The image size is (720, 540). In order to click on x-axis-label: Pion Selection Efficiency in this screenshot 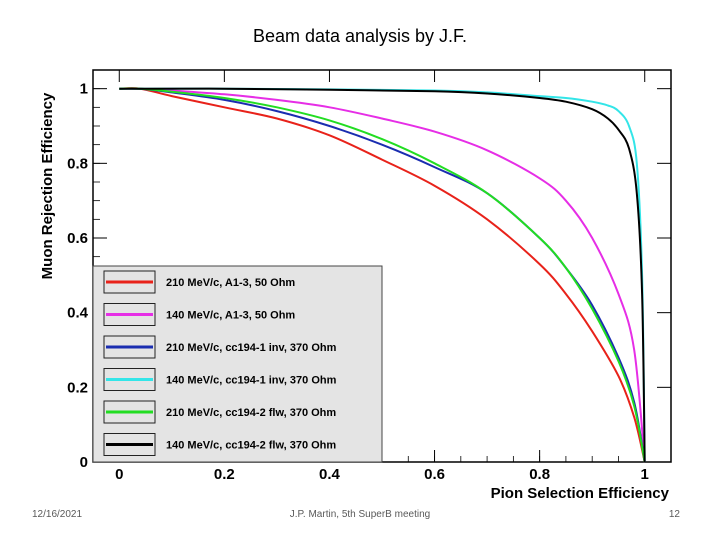, I will do `click(580, 493)`.